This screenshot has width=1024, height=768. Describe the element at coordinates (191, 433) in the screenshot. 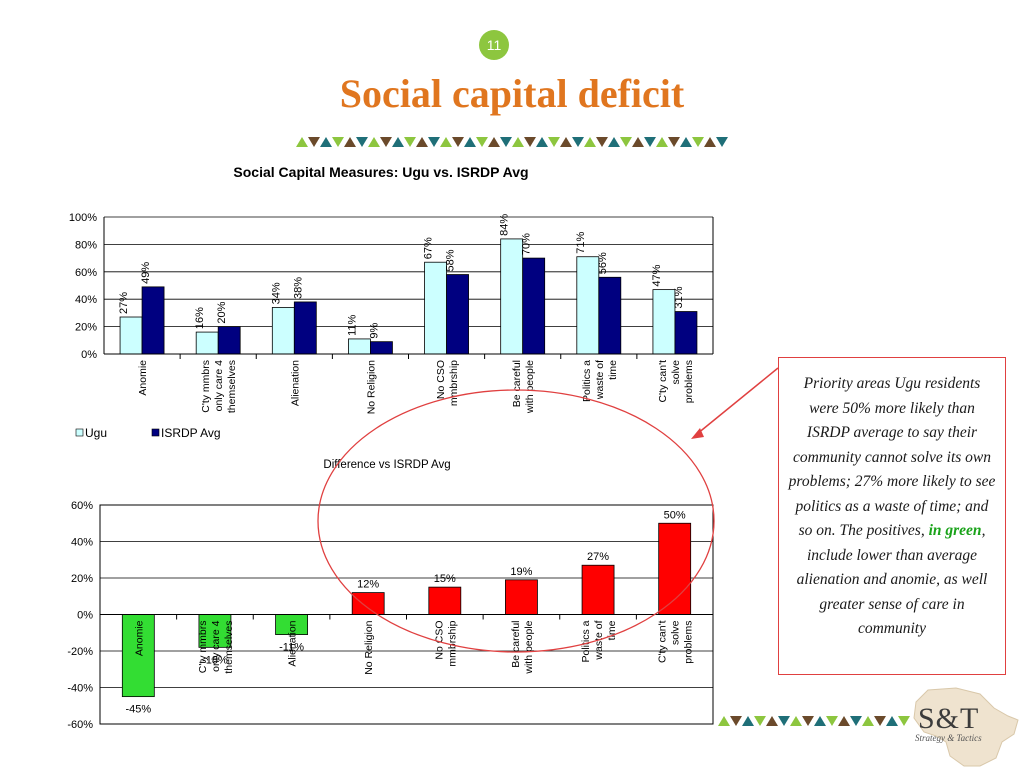

I see `legend-label: ISRDP Avg` at that location.